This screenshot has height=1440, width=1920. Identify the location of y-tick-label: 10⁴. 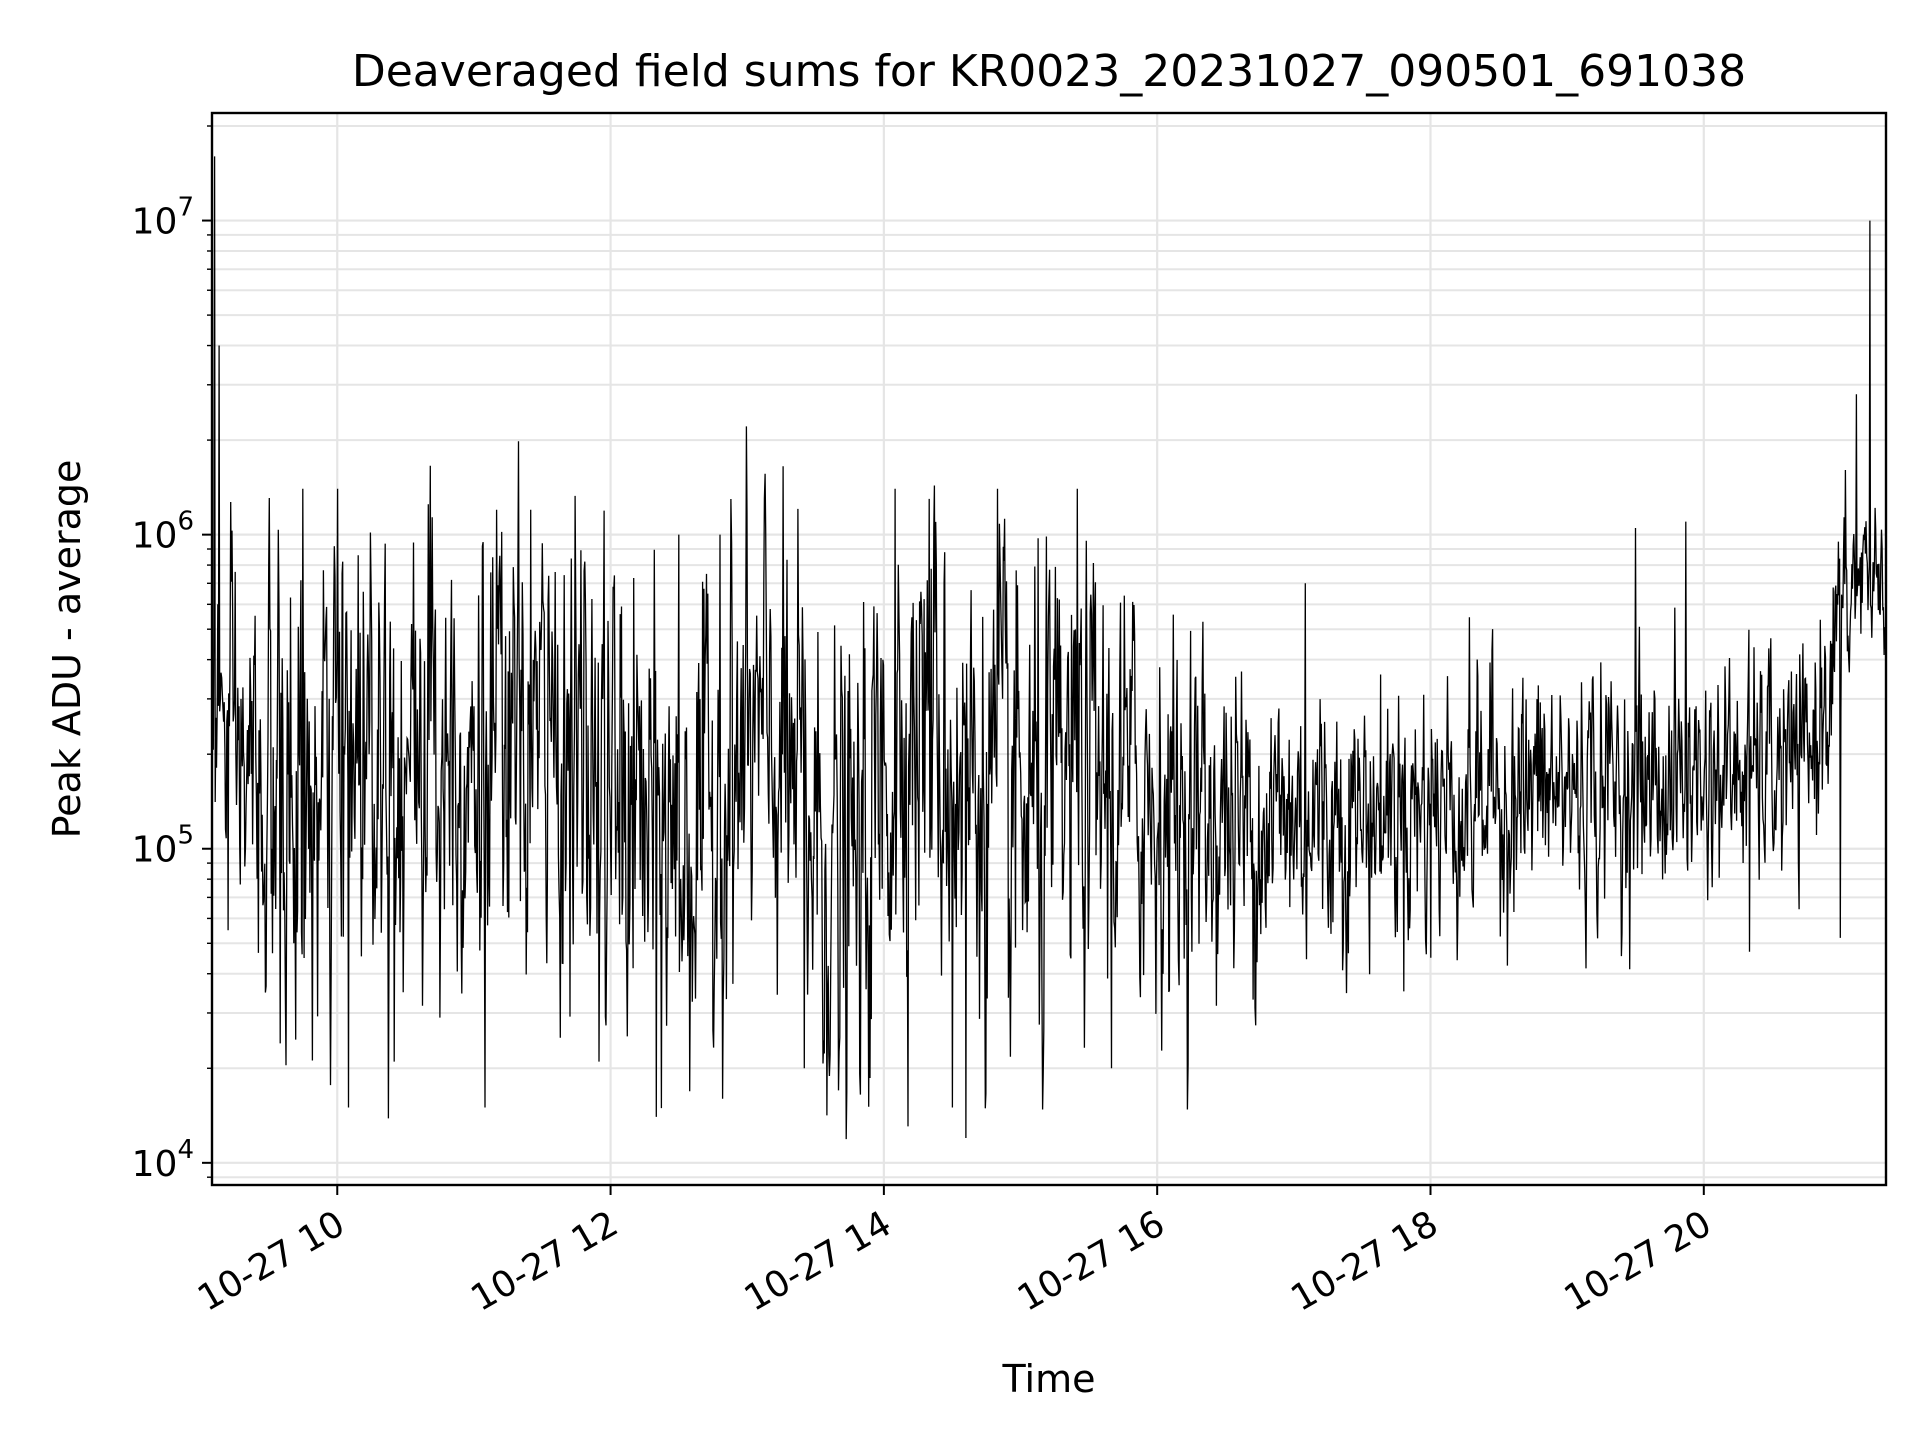
(163, 1160).